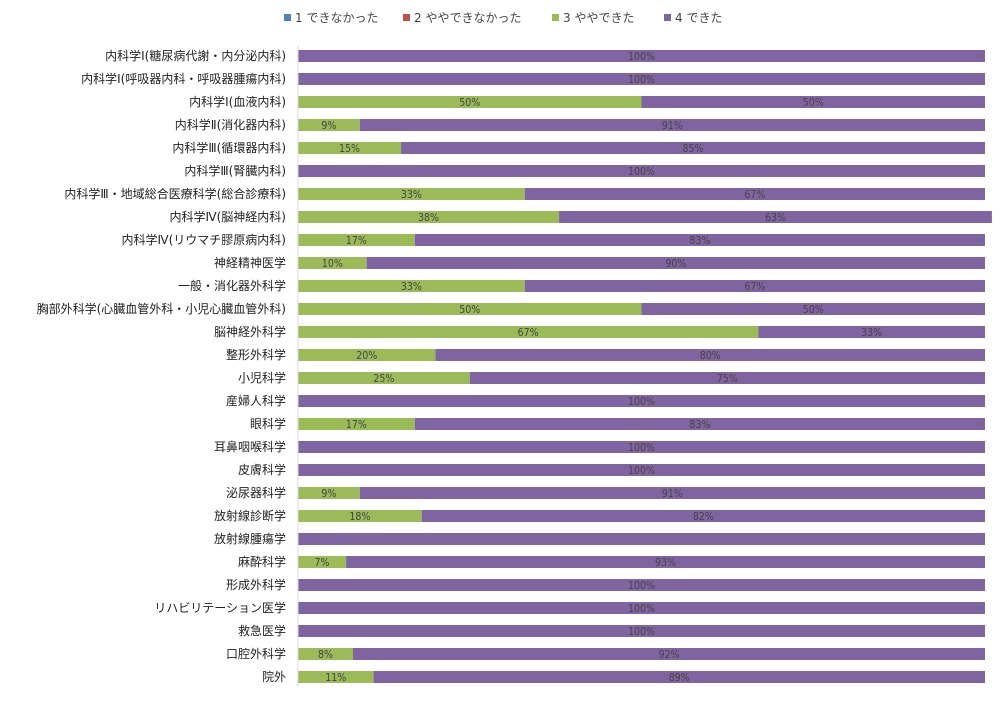  I want to click on data-label: 10%, so click(332, 264).